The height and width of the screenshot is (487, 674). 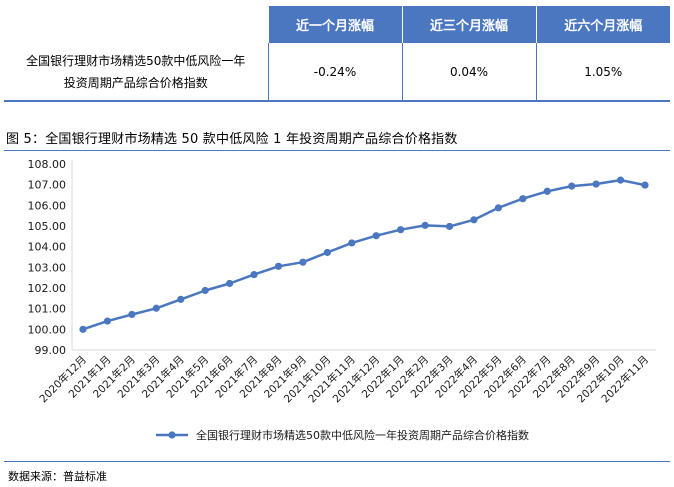 I want to click on value-6m: 1.05%, so click(x=602, y=72).